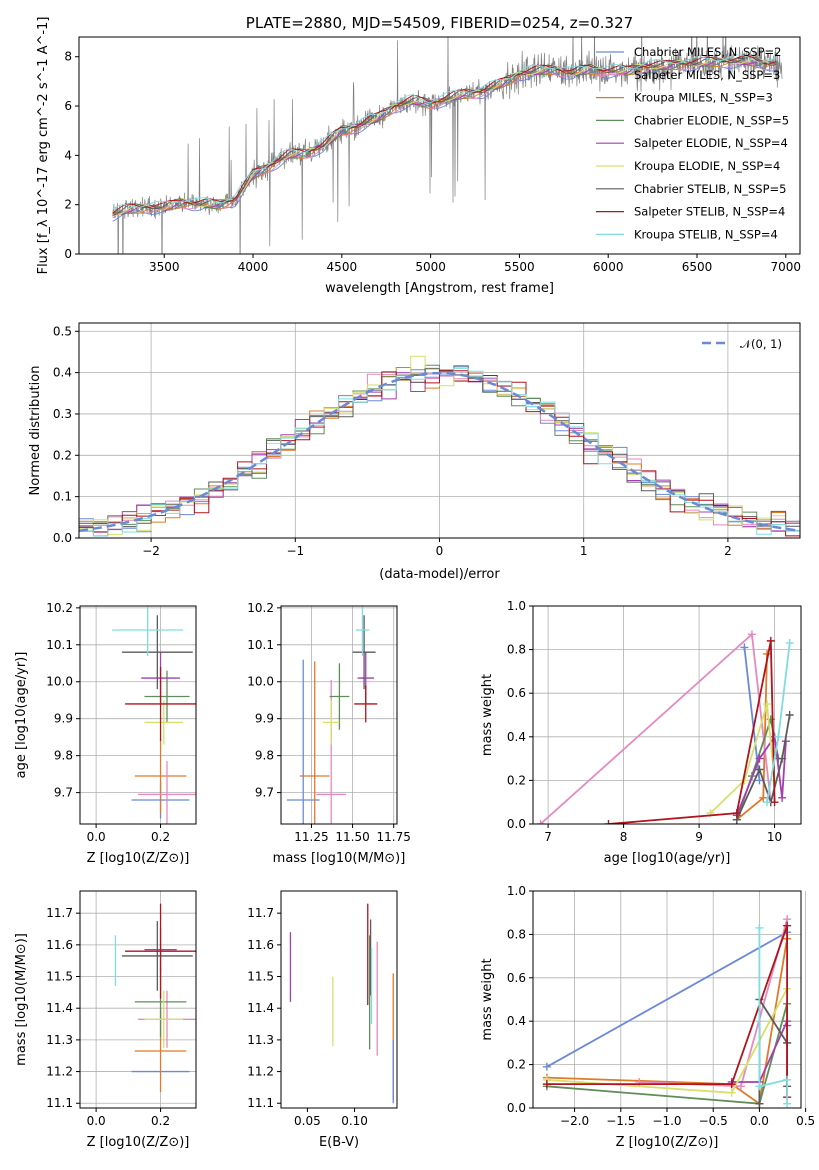 This screenshot has height=1170, width=819. Describe the element at coordinates (311, 837) in the screenshot. I see `x-tick-label: 11.25` at that location.